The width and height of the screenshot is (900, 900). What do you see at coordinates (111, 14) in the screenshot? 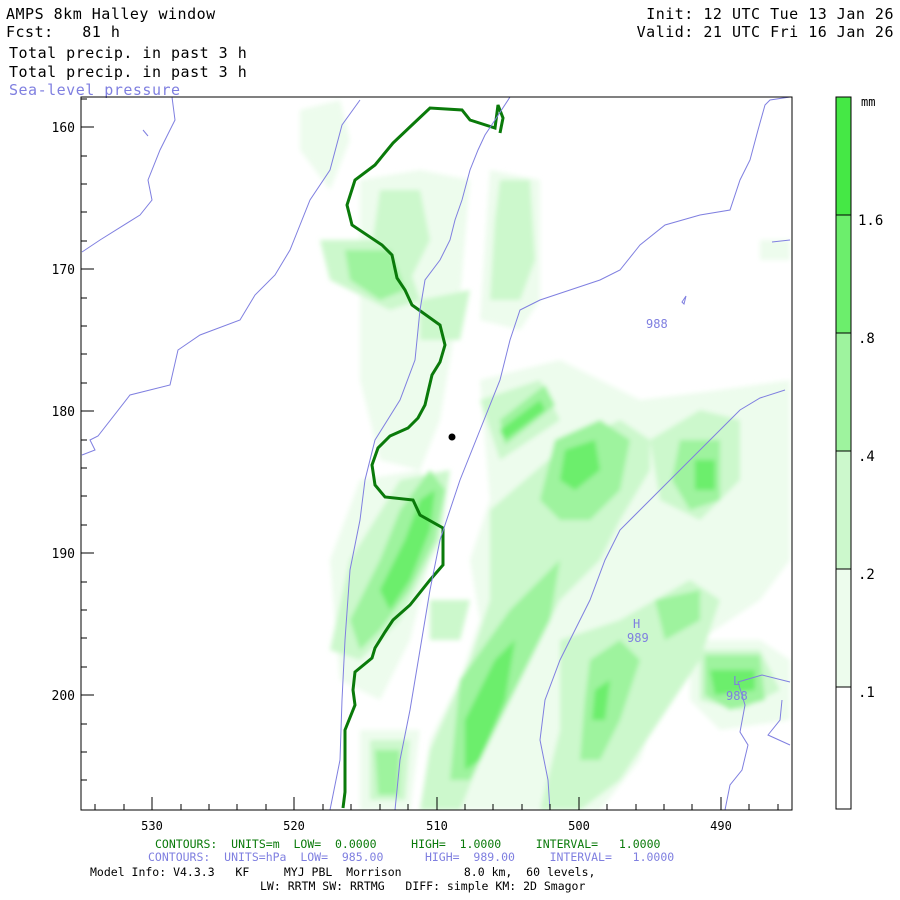
I see `map-title: AMPS 8km Halley window` at bounding box center [111, 14].